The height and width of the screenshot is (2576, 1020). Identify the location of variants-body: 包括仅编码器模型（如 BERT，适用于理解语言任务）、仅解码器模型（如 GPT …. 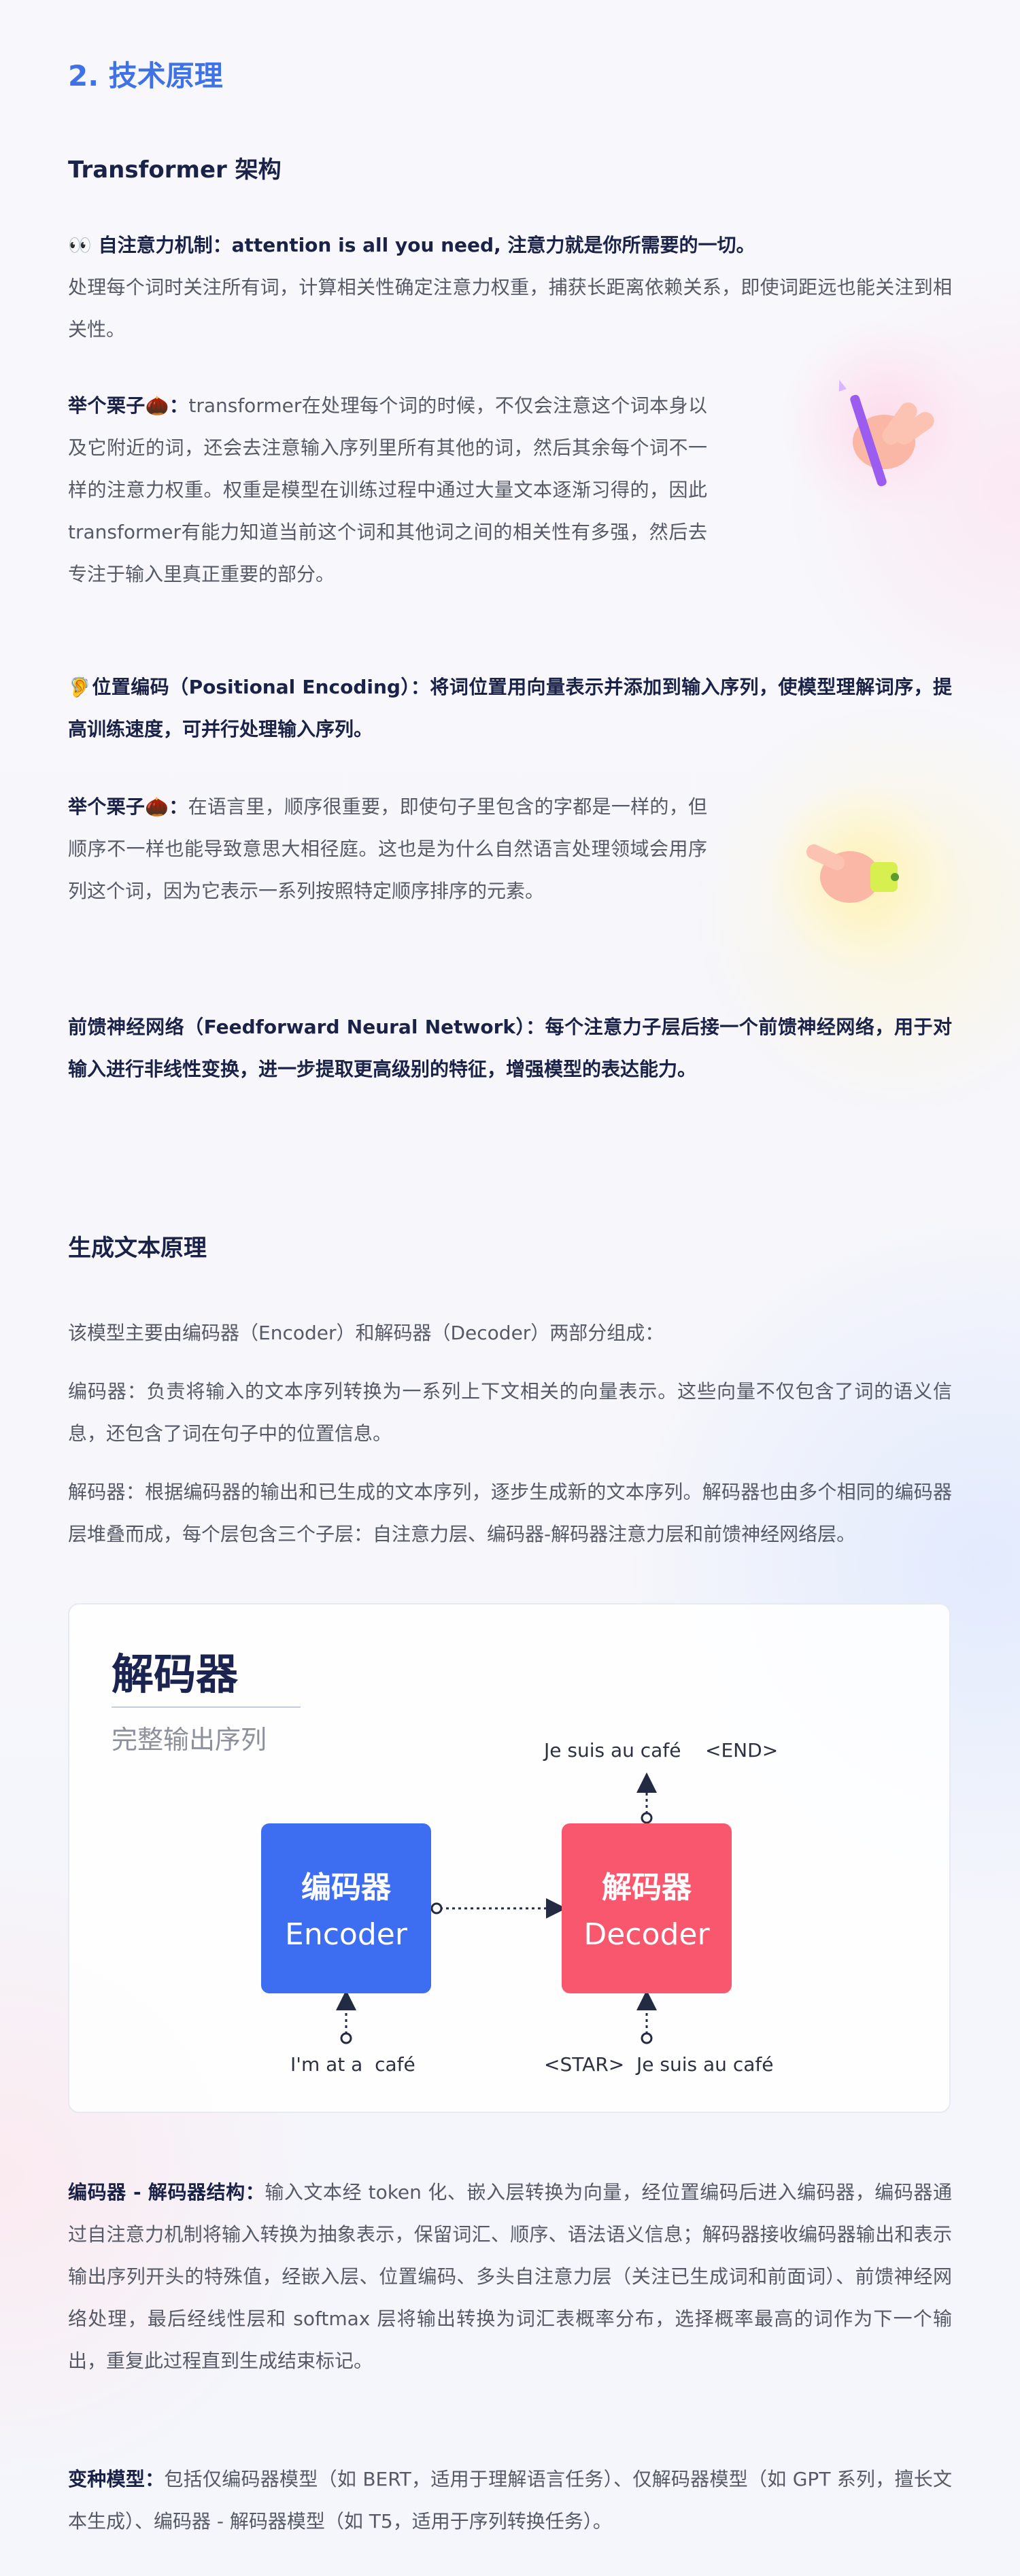
(510, 2500).